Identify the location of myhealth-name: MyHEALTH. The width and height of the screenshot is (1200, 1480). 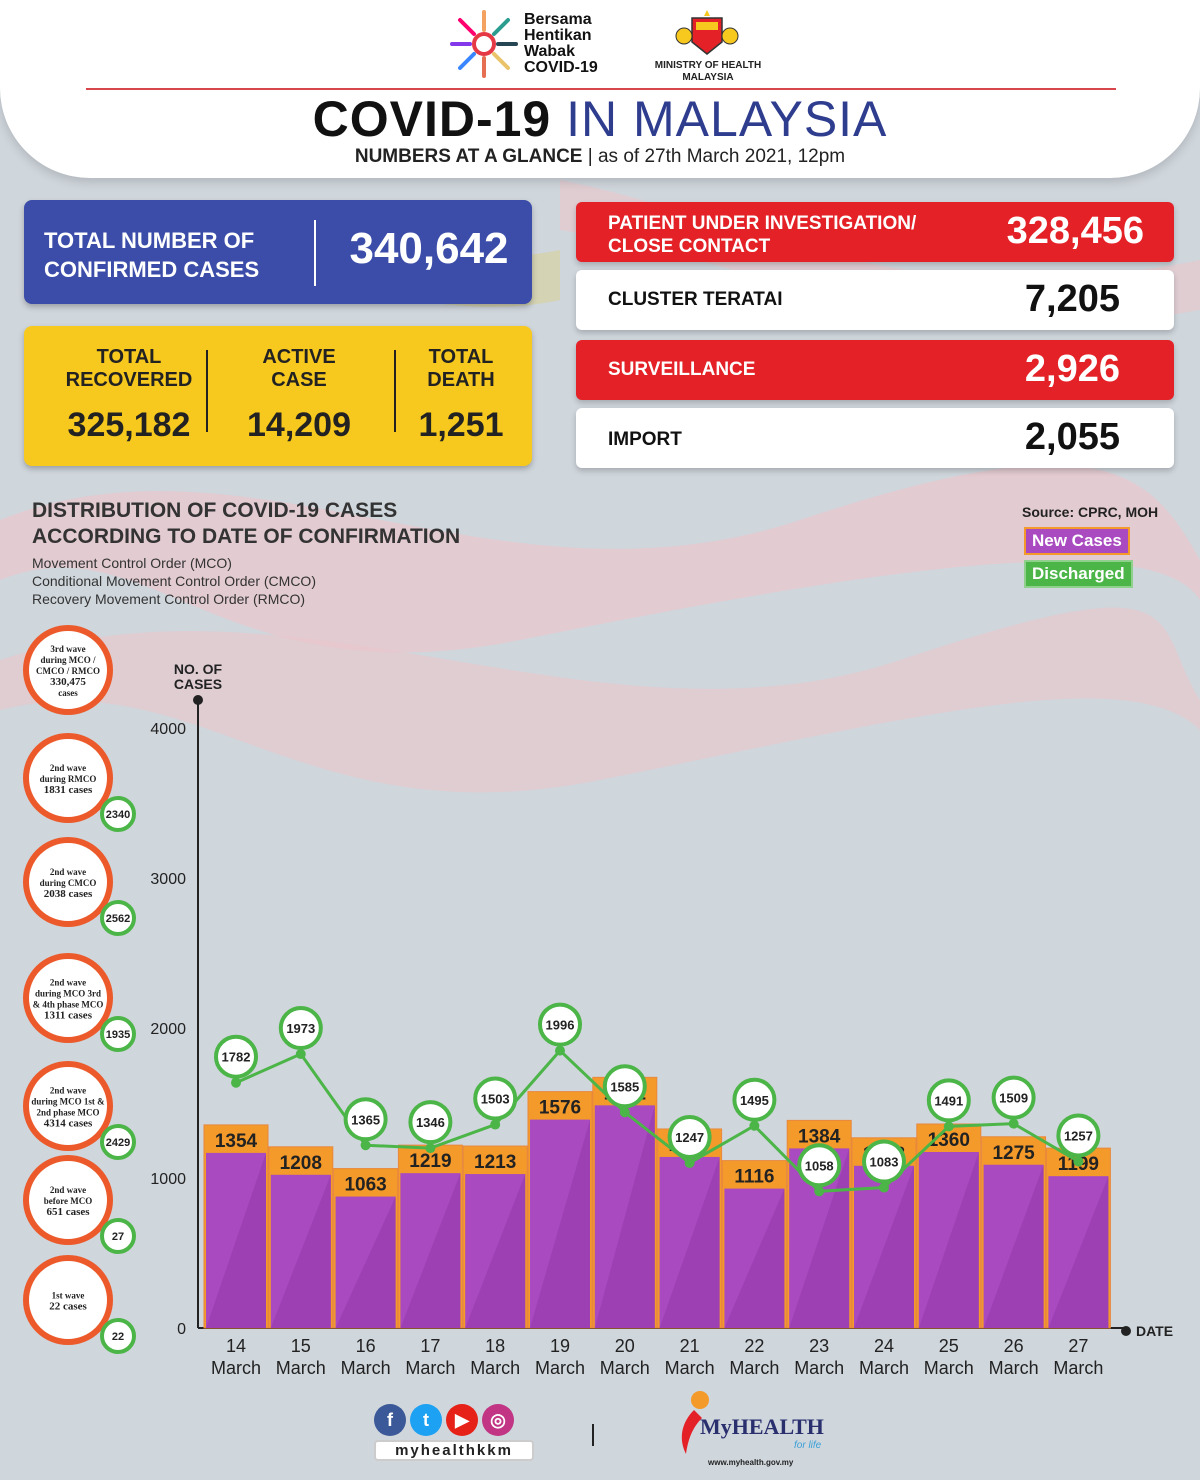
(762, 1426).